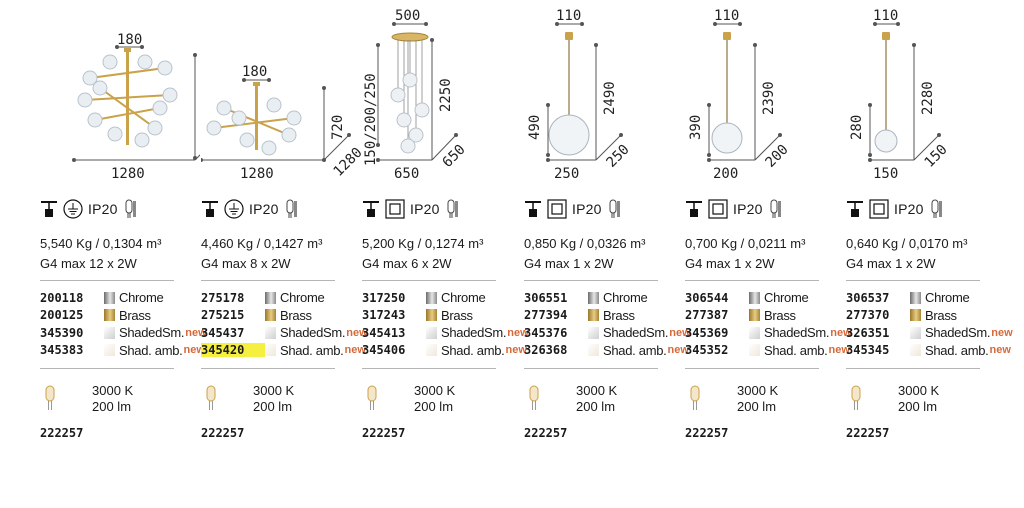 This screenshot has width=1024, height=508. I want to click on dim-height: 2280, so click(928, 98).